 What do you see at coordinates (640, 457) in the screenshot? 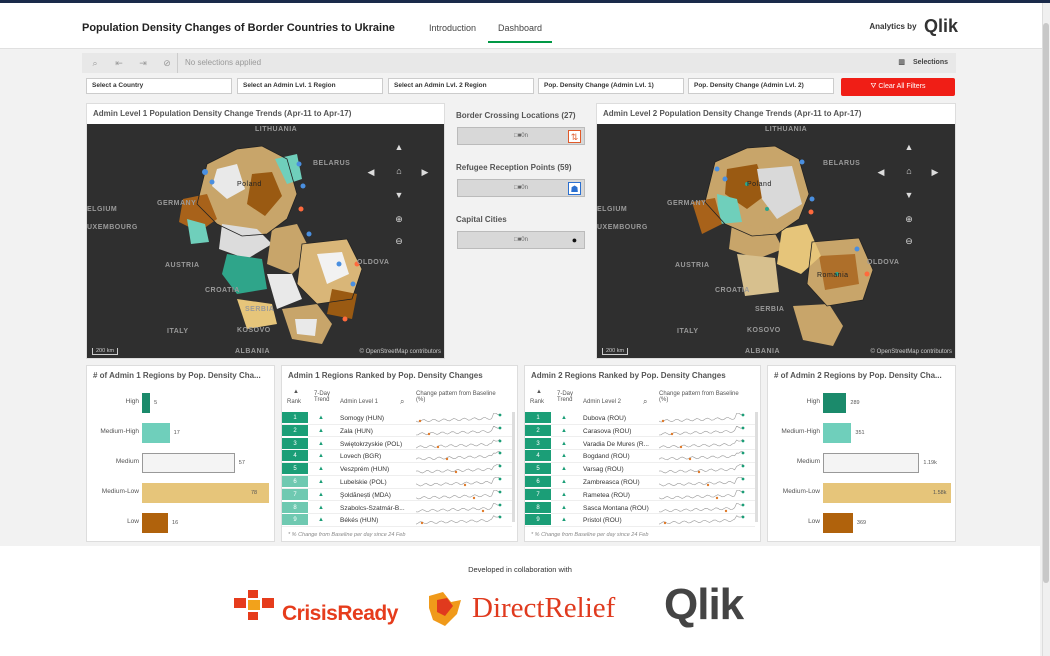
I see `table-row: 4 ▲ Bogdand (ROU)` at bounding box center [640, 457].